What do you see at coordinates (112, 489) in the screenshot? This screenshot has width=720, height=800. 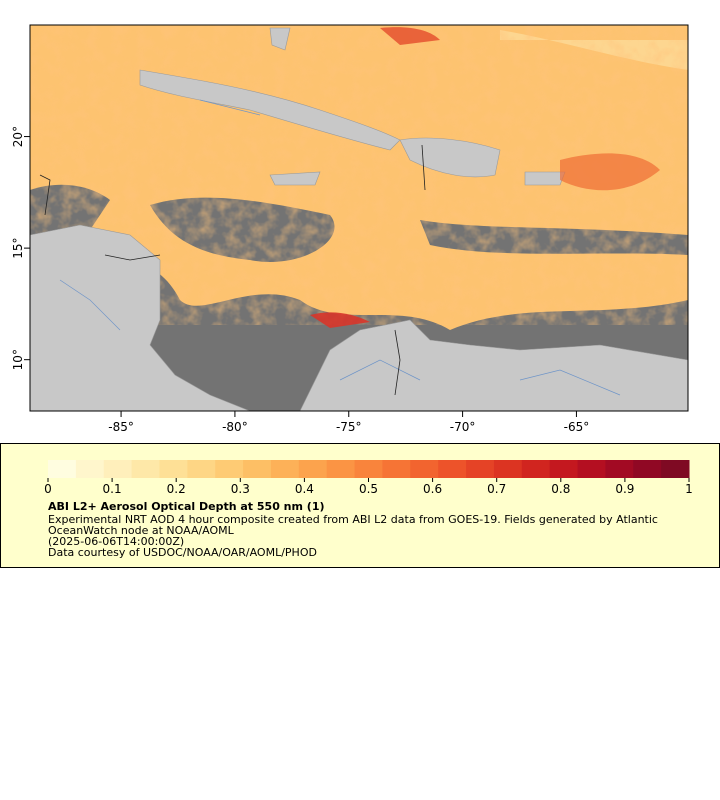 I see `colorbar-tick-label: 0.1` at bounding box center [112, 489].